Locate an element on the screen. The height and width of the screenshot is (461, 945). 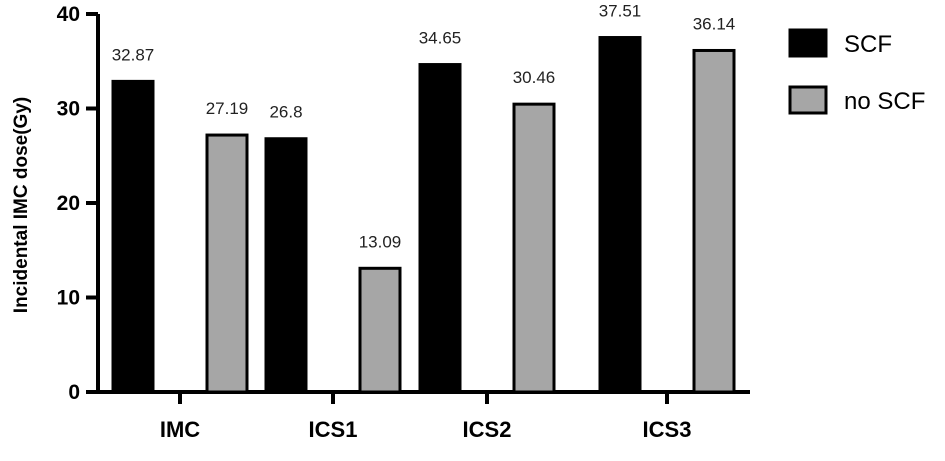
y-tick-label: 10 is located at coordinates (68, 298).